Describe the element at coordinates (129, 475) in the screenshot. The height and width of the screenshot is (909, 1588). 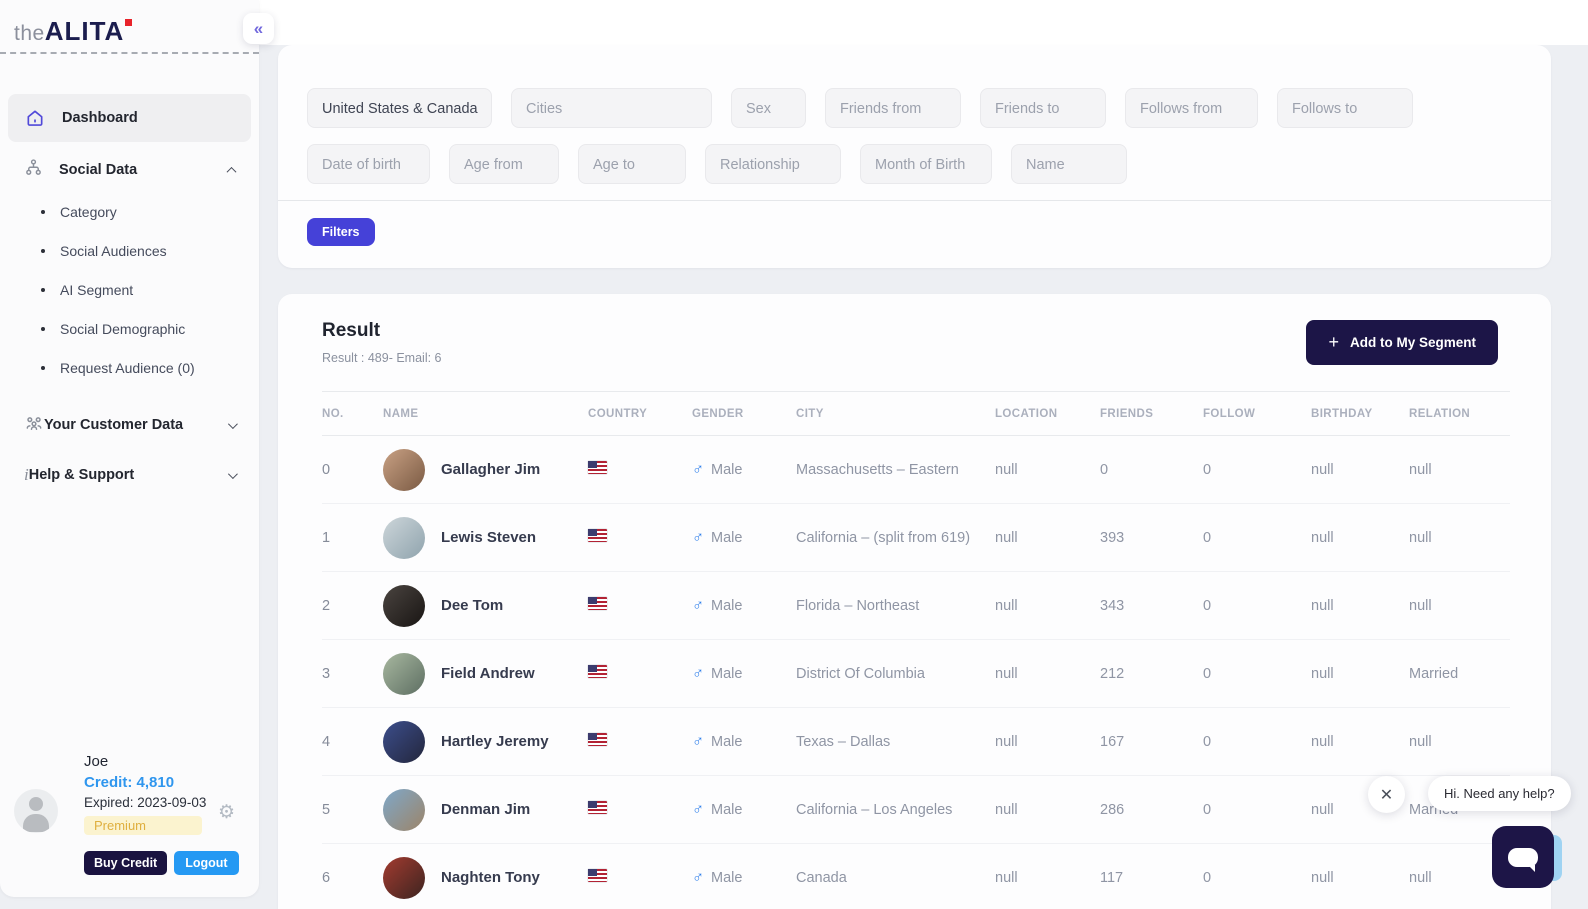
I see `sidebar-group-help-support: i Help & Support` at that location.